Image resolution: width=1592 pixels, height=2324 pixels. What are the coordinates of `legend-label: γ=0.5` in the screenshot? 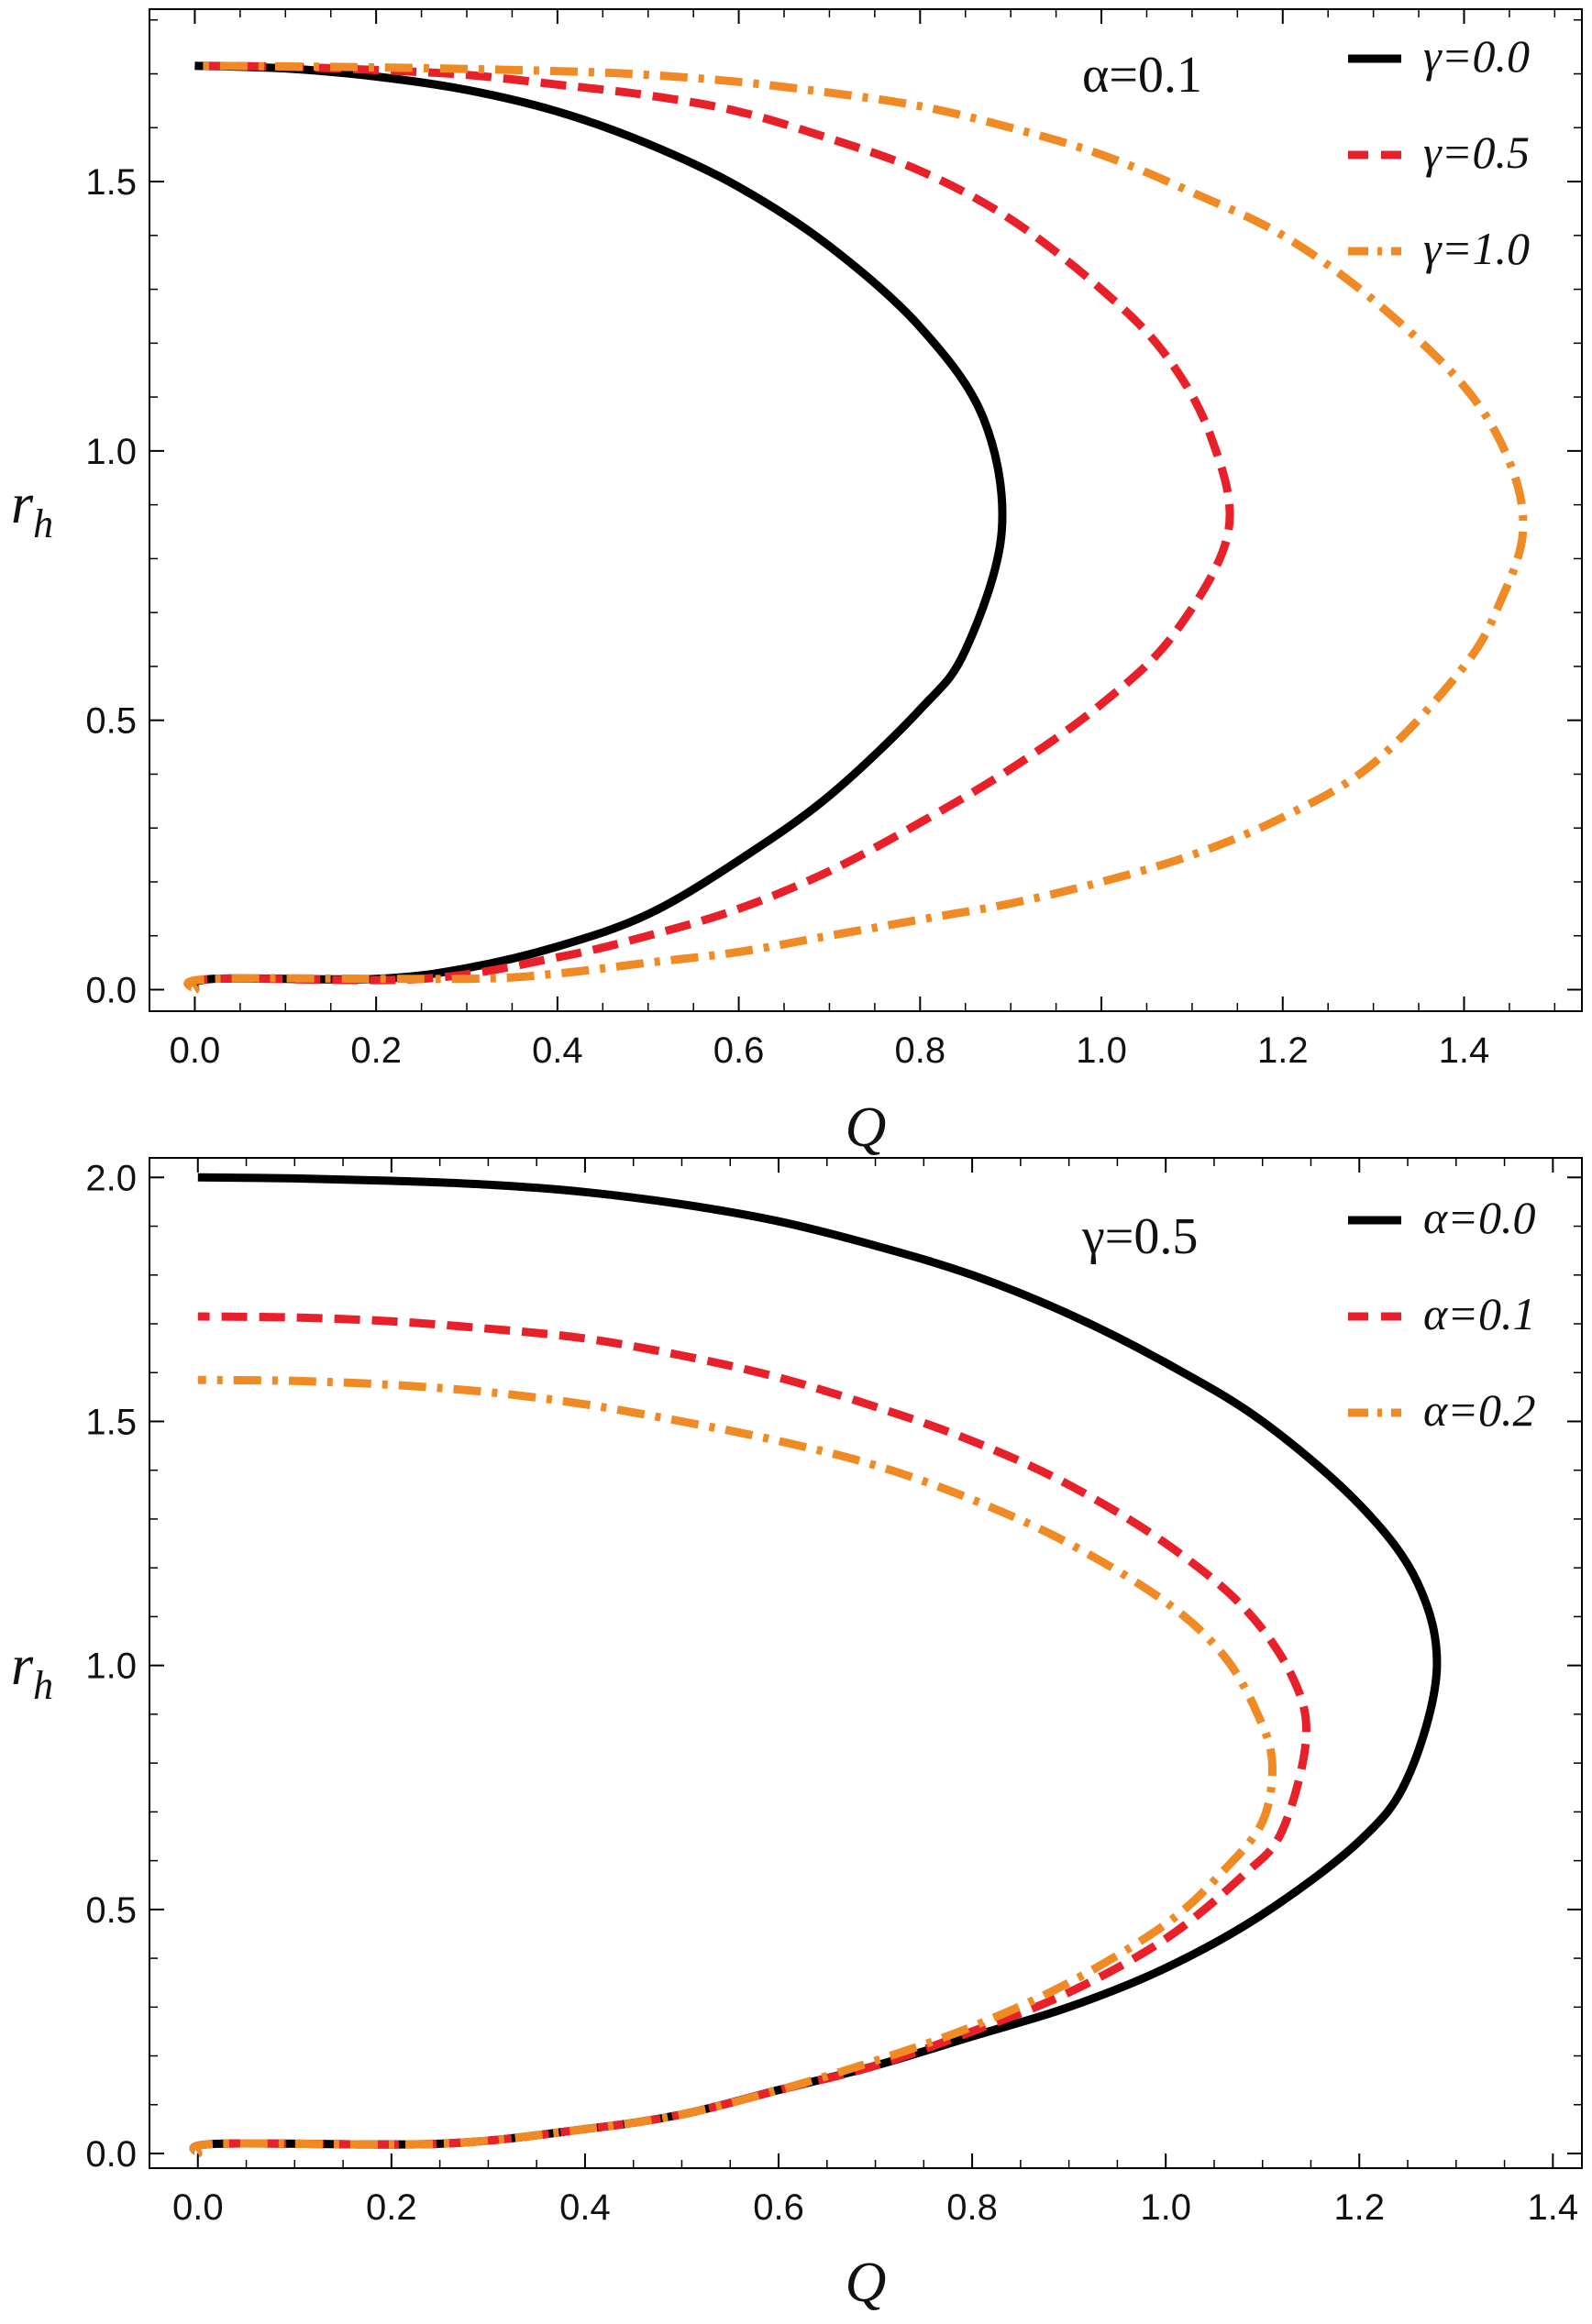 It's located at (1476, 152).